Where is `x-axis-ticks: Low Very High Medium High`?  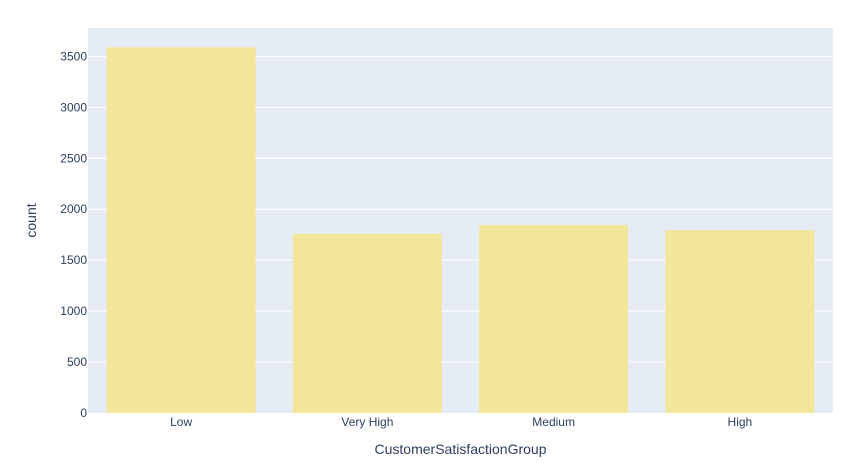 x-axis-ticks: Low Very High Medium High is located at coordinates (461, 422).